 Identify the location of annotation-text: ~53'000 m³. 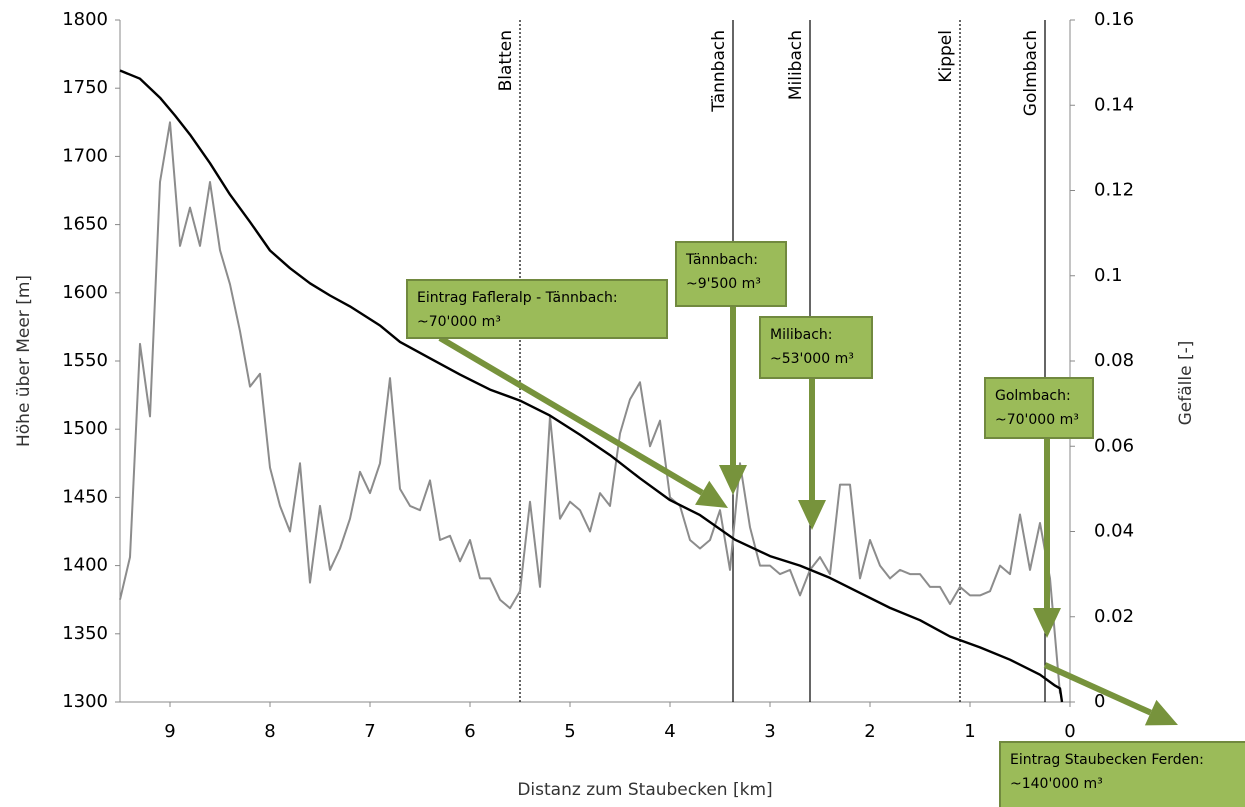
(812, 359).